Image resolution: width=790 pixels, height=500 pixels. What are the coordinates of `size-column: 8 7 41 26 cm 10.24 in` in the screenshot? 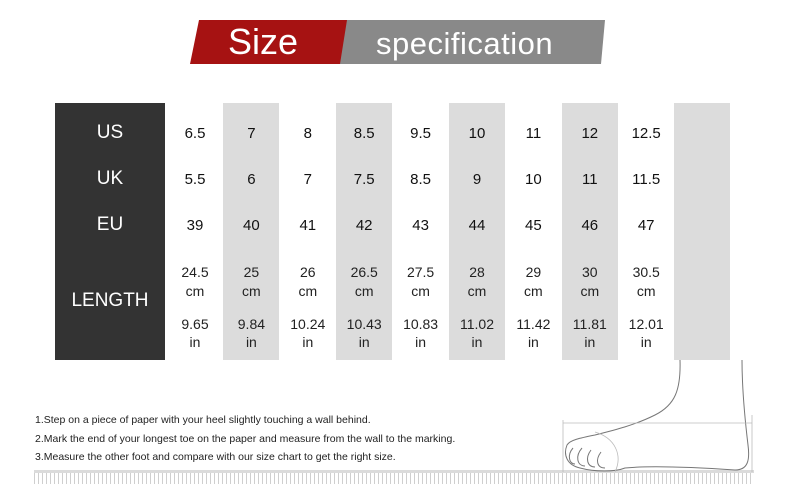 It's located at (308, 231).